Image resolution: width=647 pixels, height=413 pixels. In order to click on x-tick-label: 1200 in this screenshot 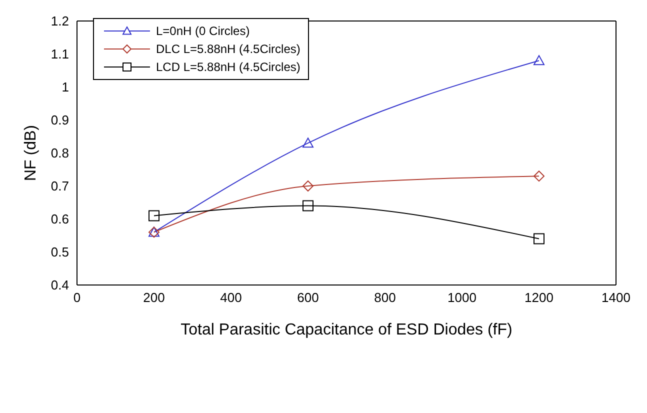, I will do `click(539, 298)`.